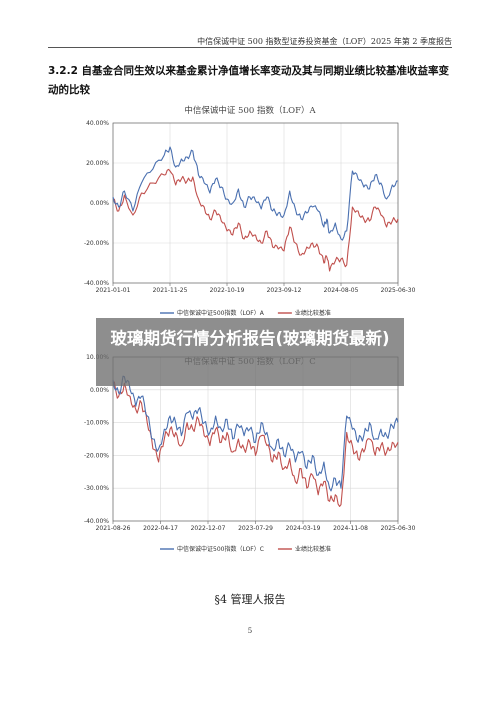  Describe the element at coordinates (96, 488) in the screenshot. I see `chart-c-y-tick-label: -30.00%` at that location.